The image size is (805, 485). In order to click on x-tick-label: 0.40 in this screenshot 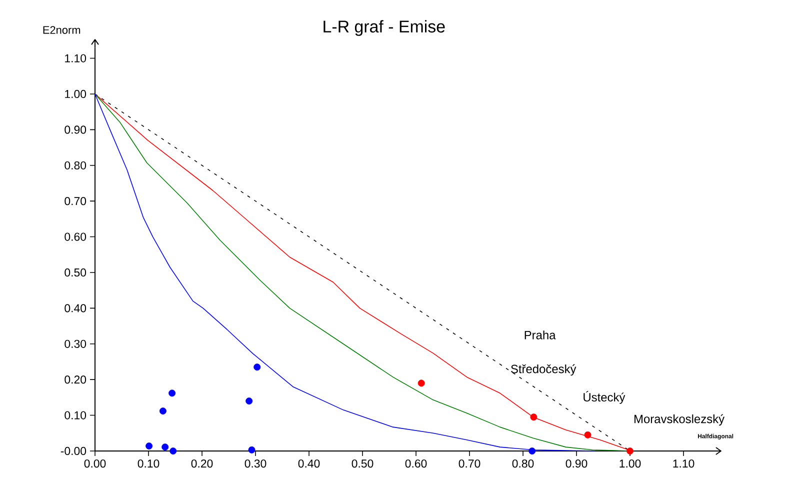, I will do `click(309, 463)`.